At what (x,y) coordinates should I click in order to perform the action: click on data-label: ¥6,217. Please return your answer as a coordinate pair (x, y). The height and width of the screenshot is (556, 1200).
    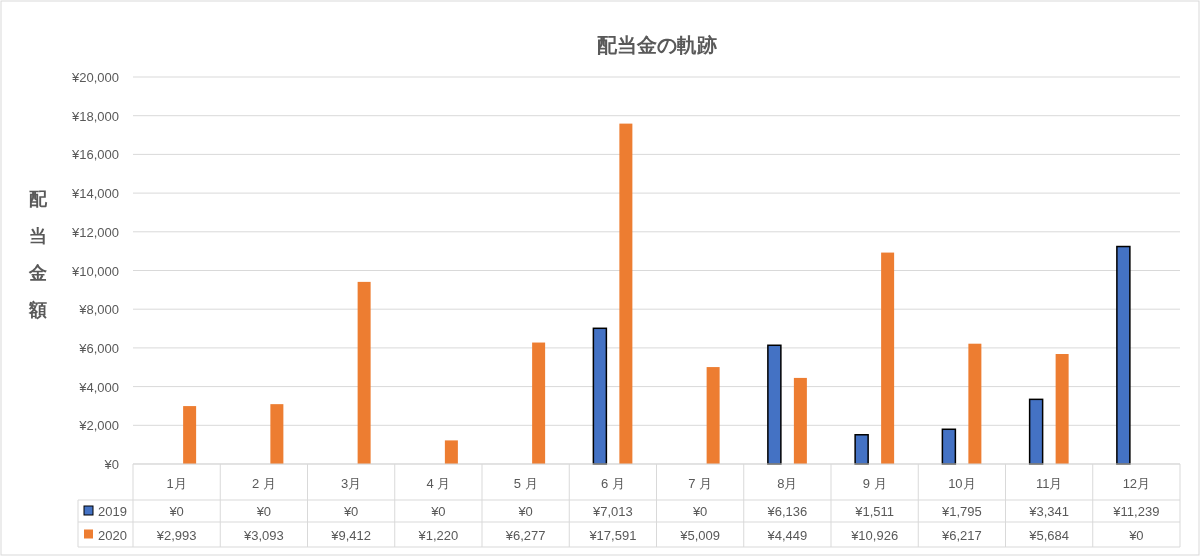
    Looking at the image, I should click on (961, 535).